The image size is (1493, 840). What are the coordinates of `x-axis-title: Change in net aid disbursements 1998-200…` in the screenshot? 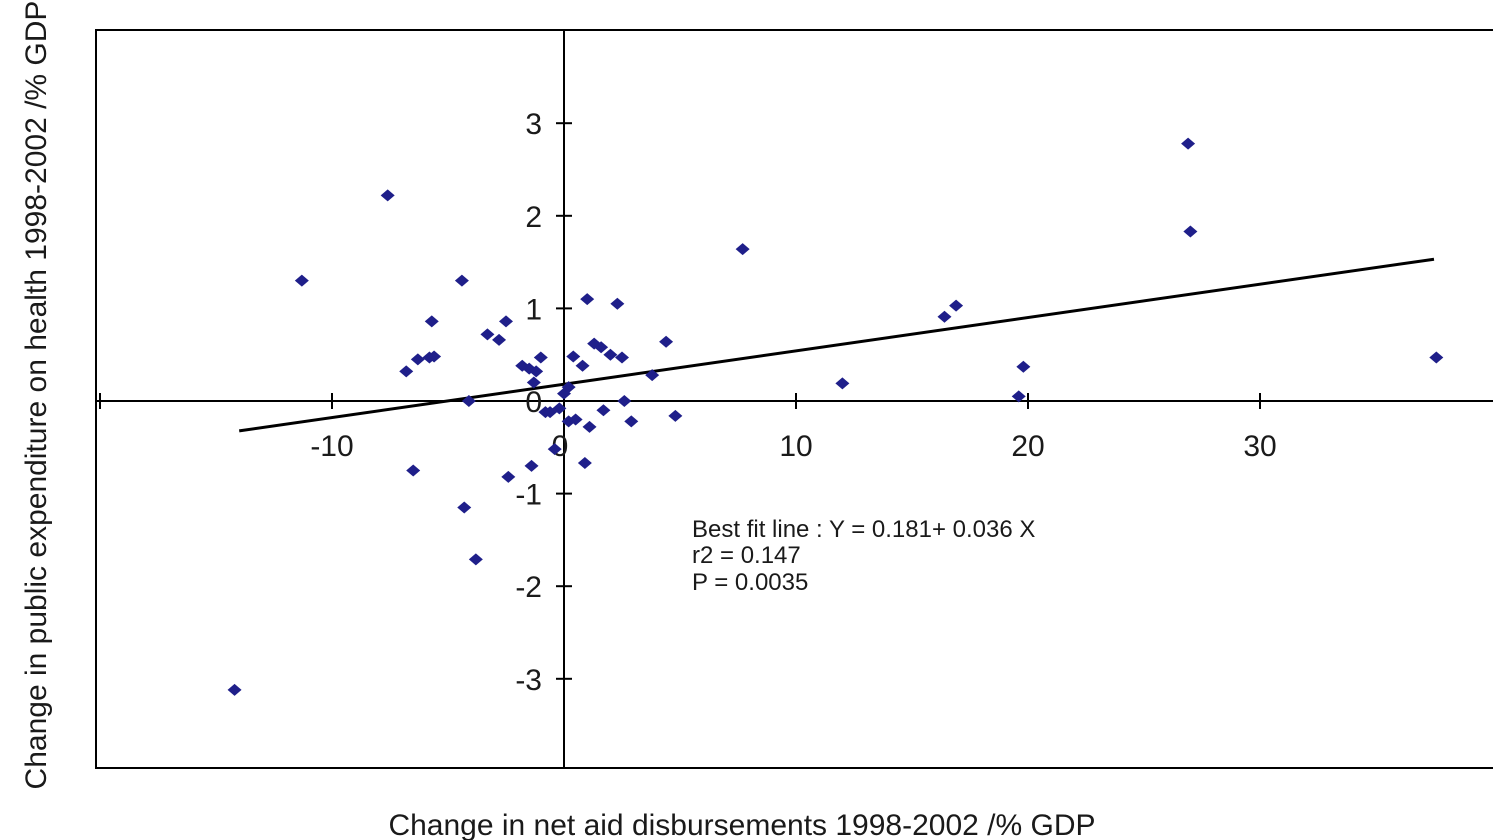 It's located at (741, 824).